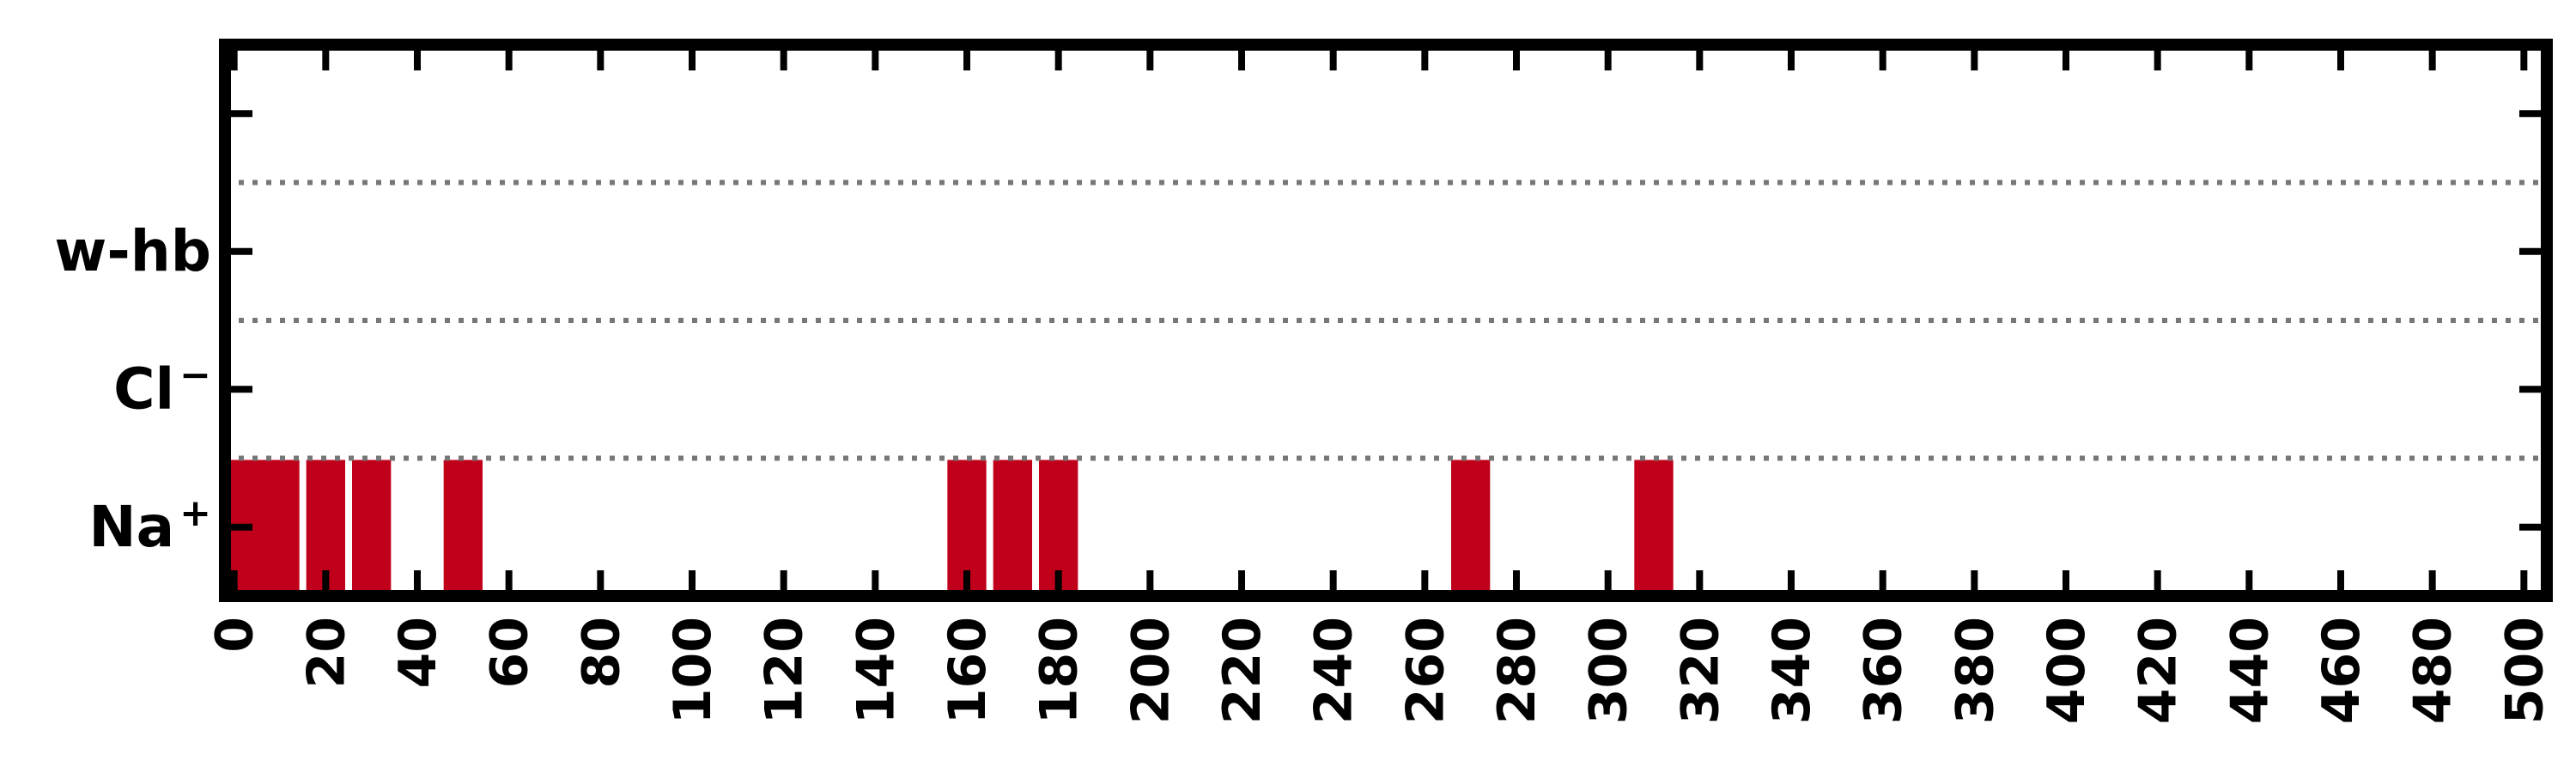  What do you see at coordinates (601, 653) in the screenshot?
I see `x-tick-label: 80` at bounding box center [601, 653].